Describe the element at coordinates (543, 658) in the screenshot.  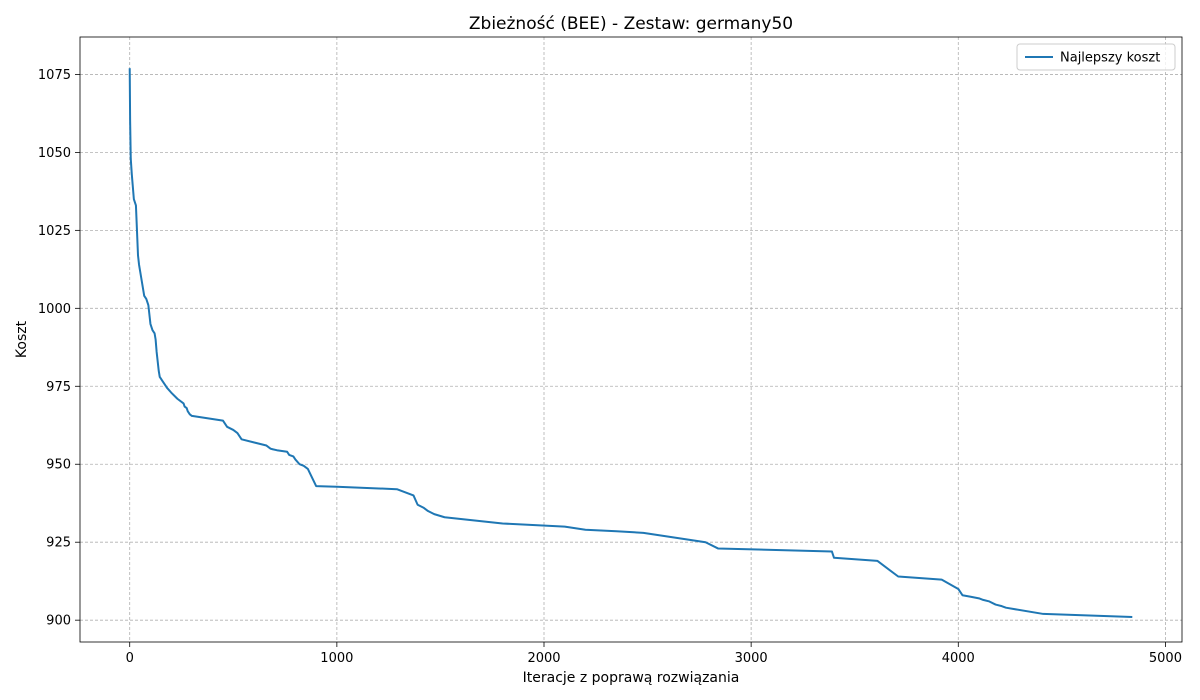
I see `x-tick-label: 2000` at that location.